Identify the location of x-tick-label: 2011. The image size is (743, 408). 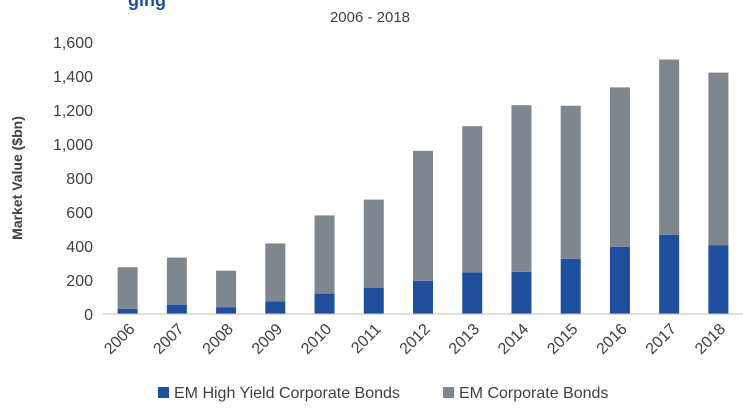
(366, 339).